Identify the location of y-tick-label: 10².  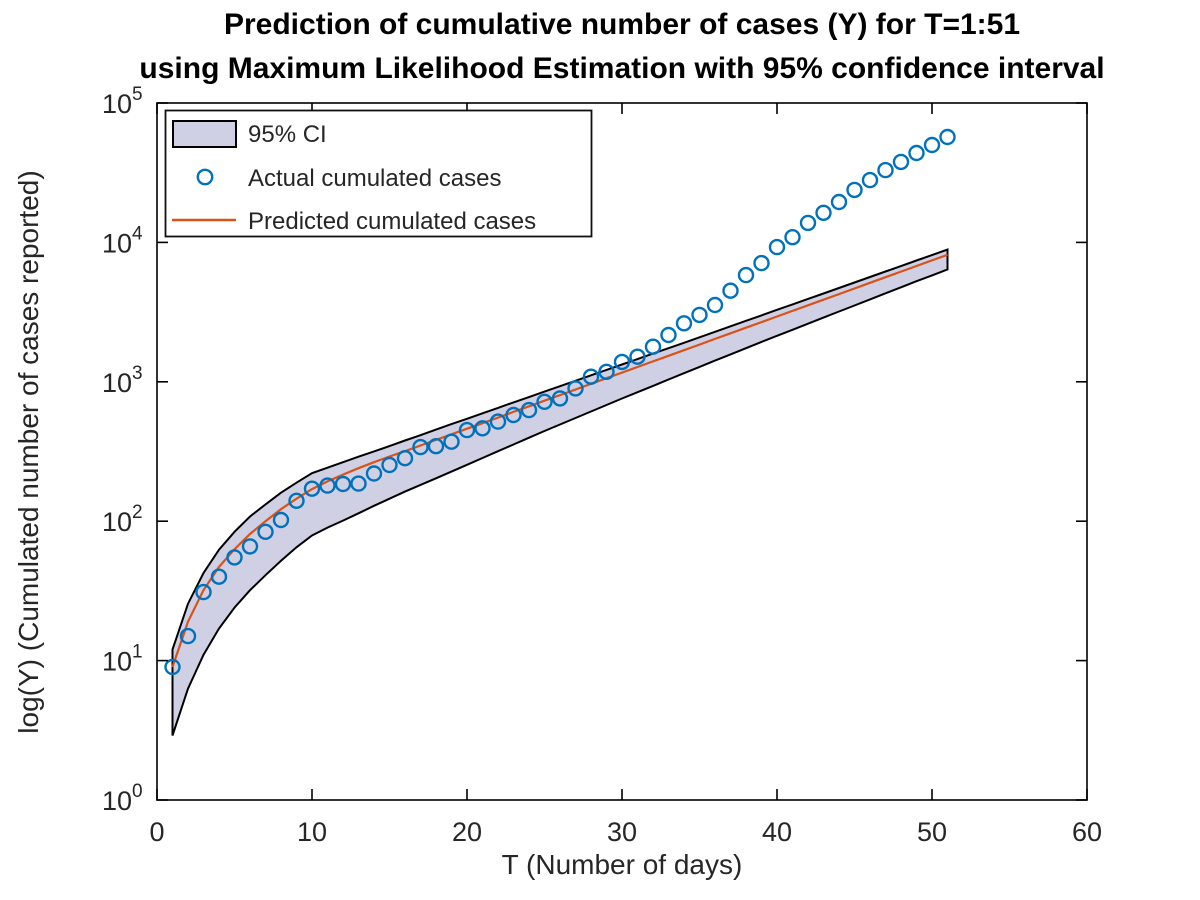
(122, 519).